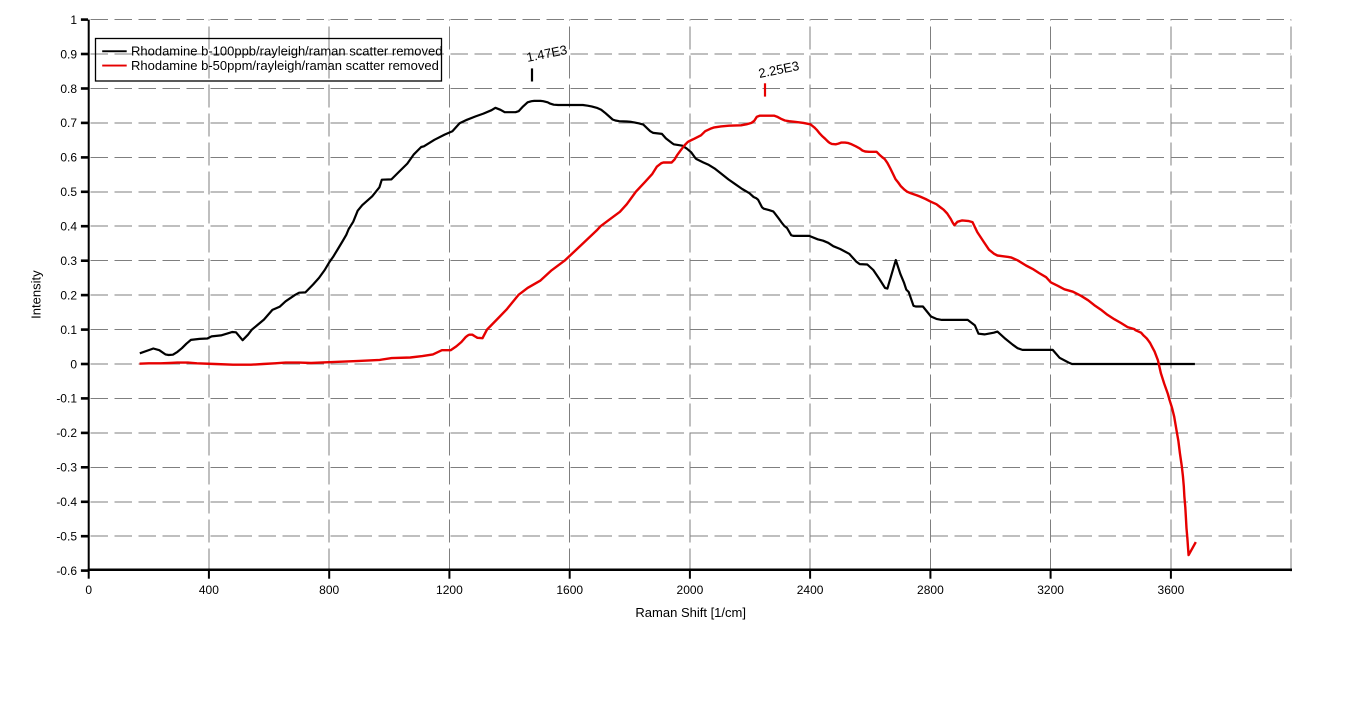 The width and height of the screenshot is (1350, 717). I want to click on svg-text: 400, so click(209, 590).